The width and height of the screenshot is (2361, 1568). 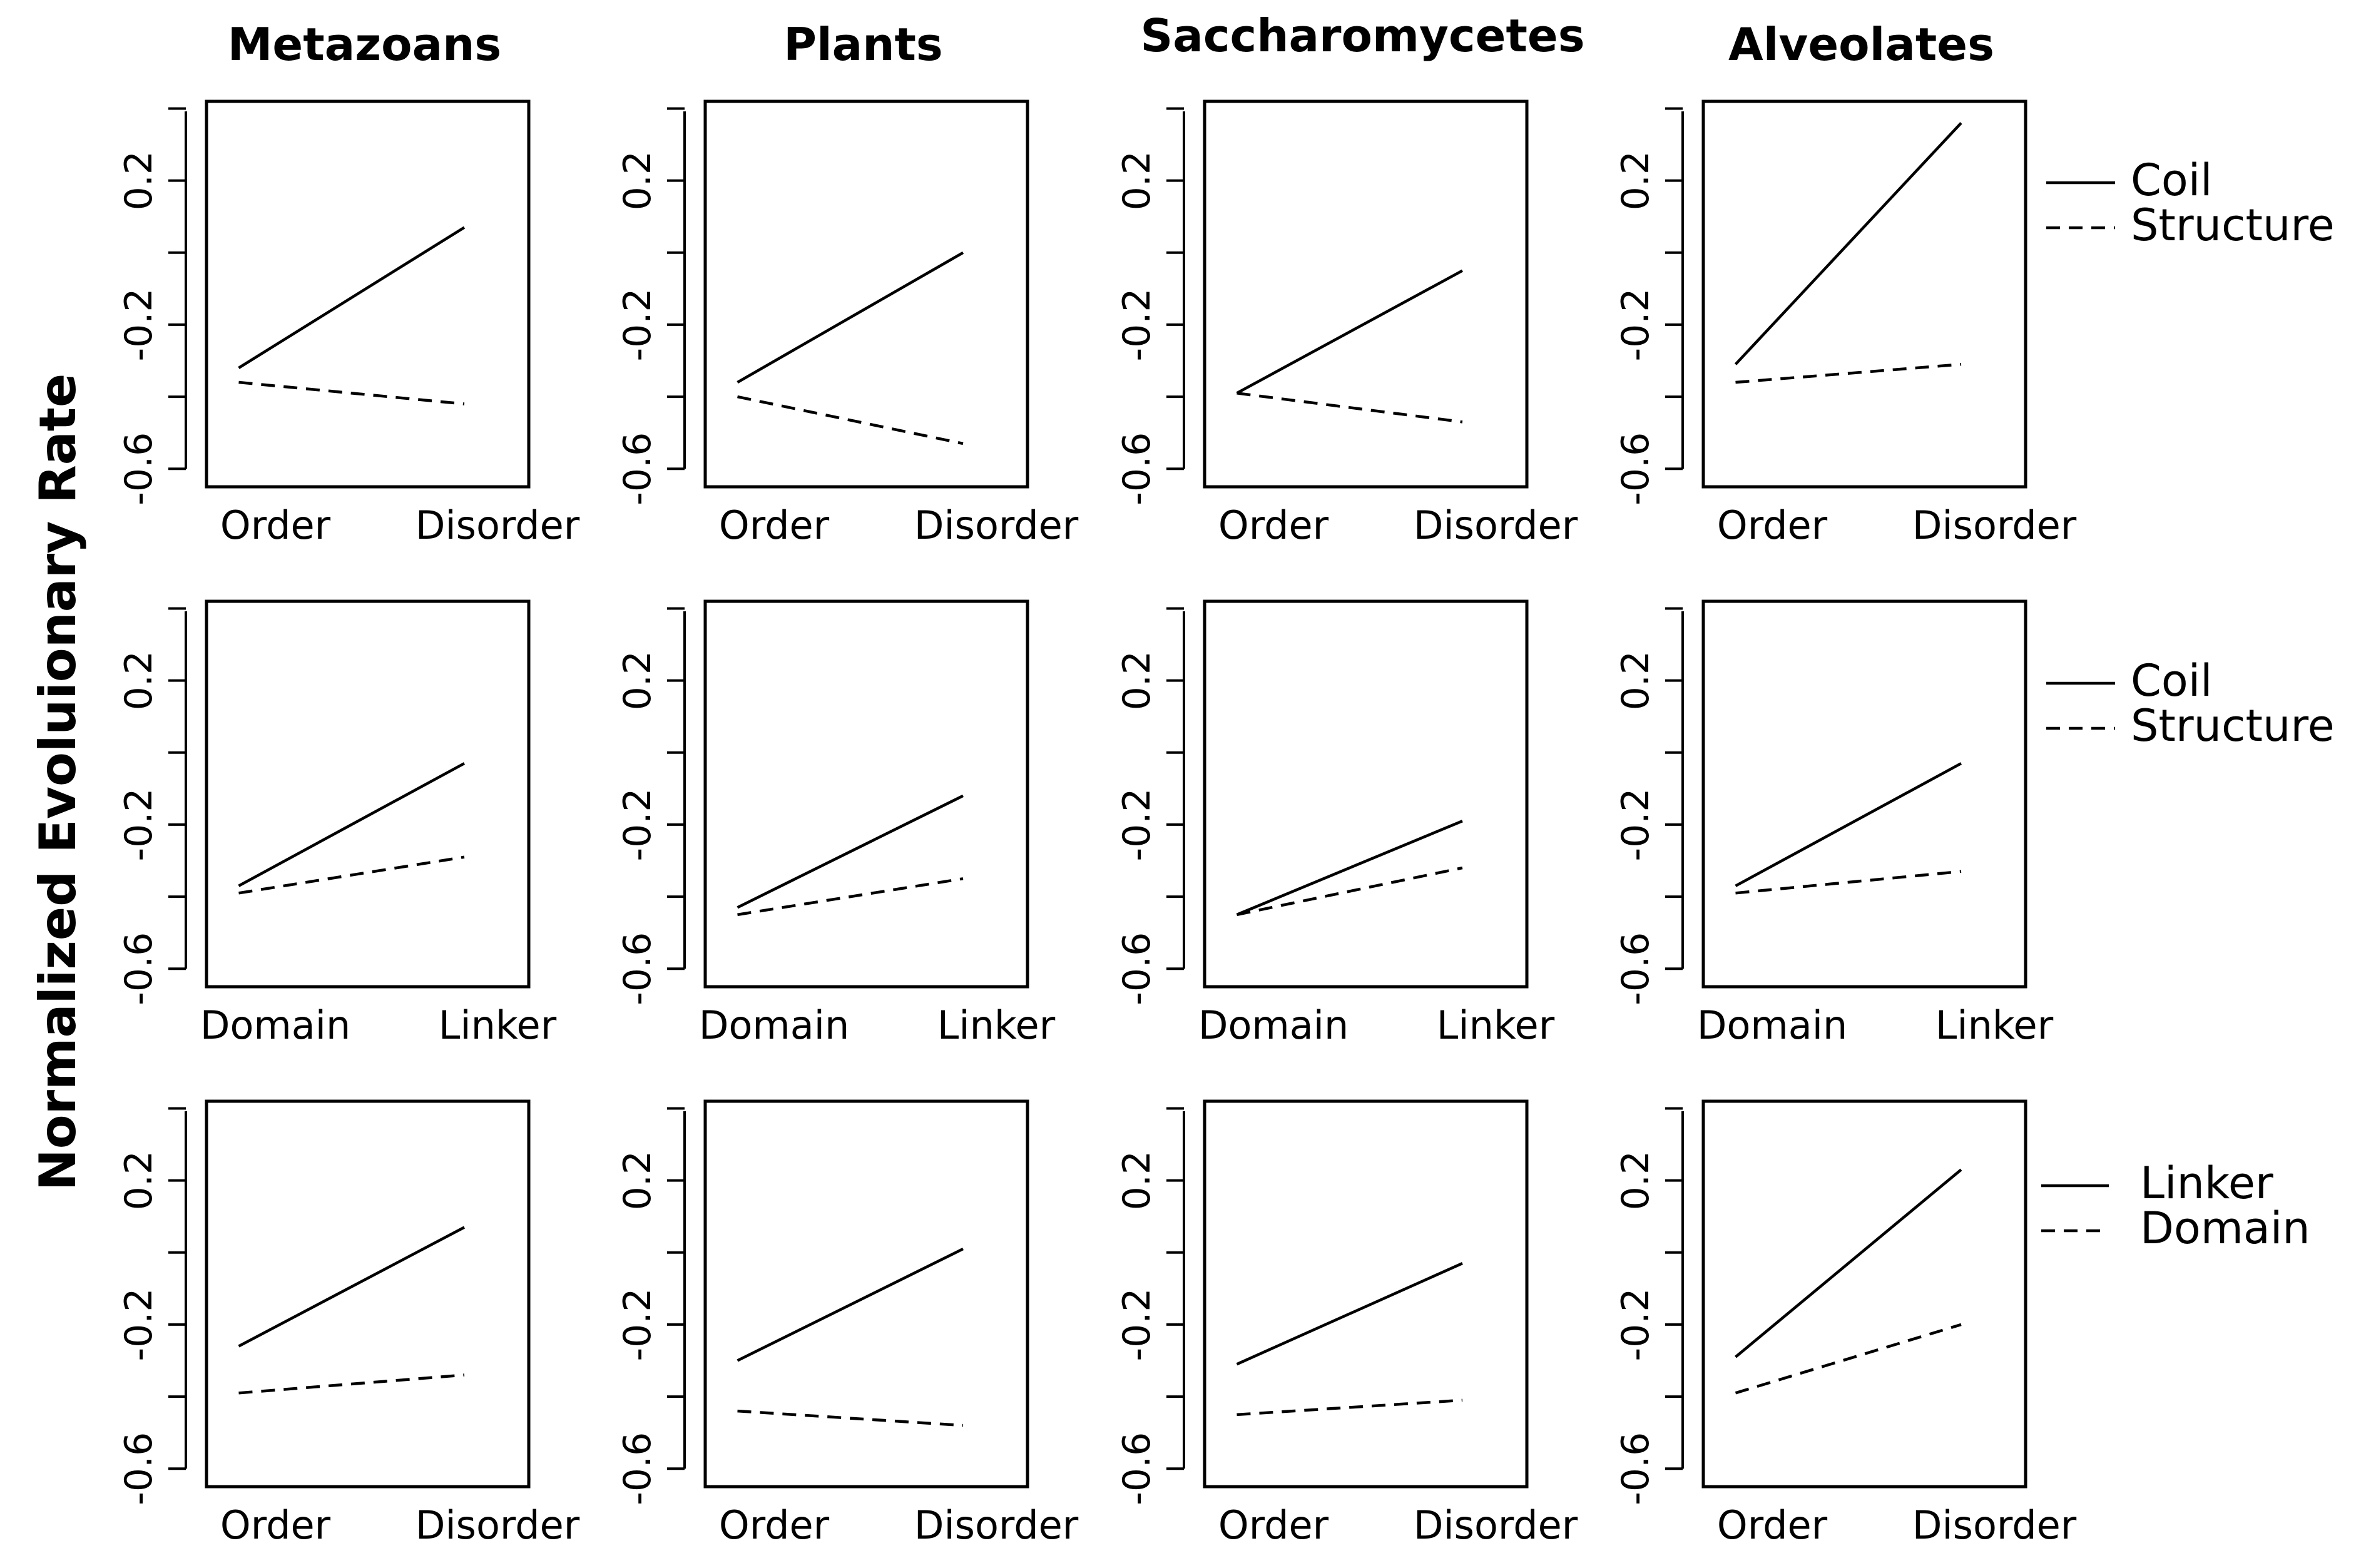 I want to click on legend-label-structure: Structure, so click(x=2233, y=726).